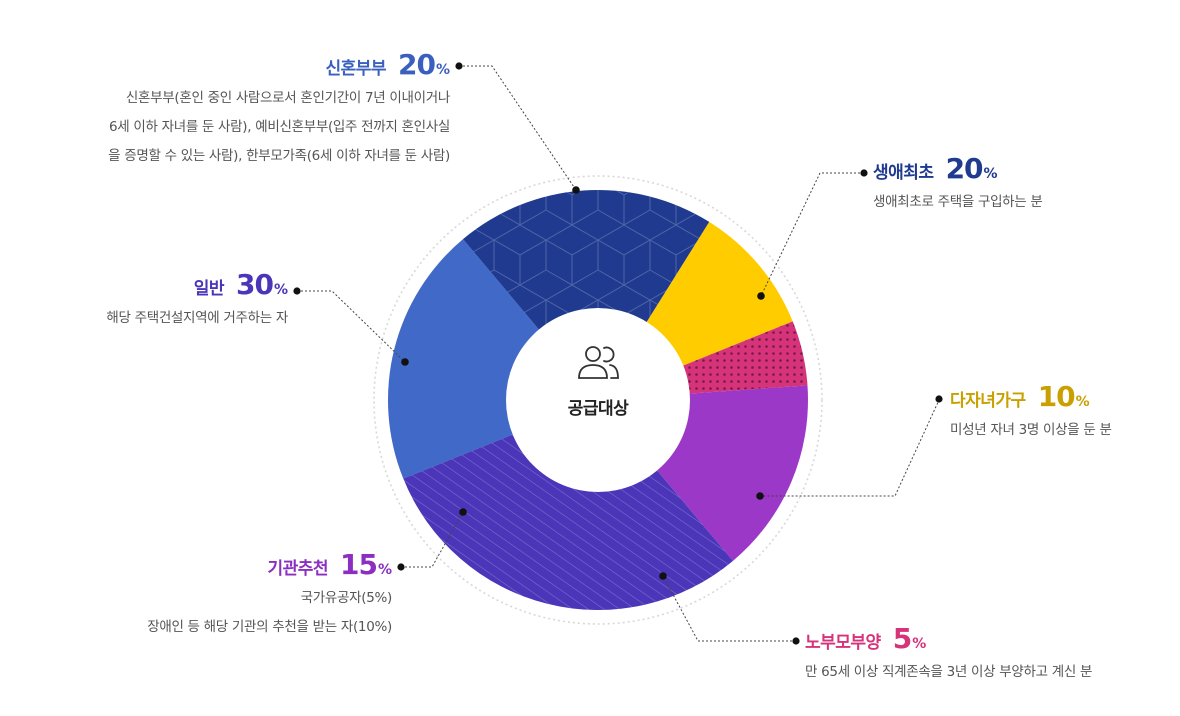  What do you see at coordinates (287, 98) in the screenshot?
I see `description-line: 신혼부부(혼인 중인 사람으로서 혼인기간이 7년 이내이거나` at bounding box center [287, 98].